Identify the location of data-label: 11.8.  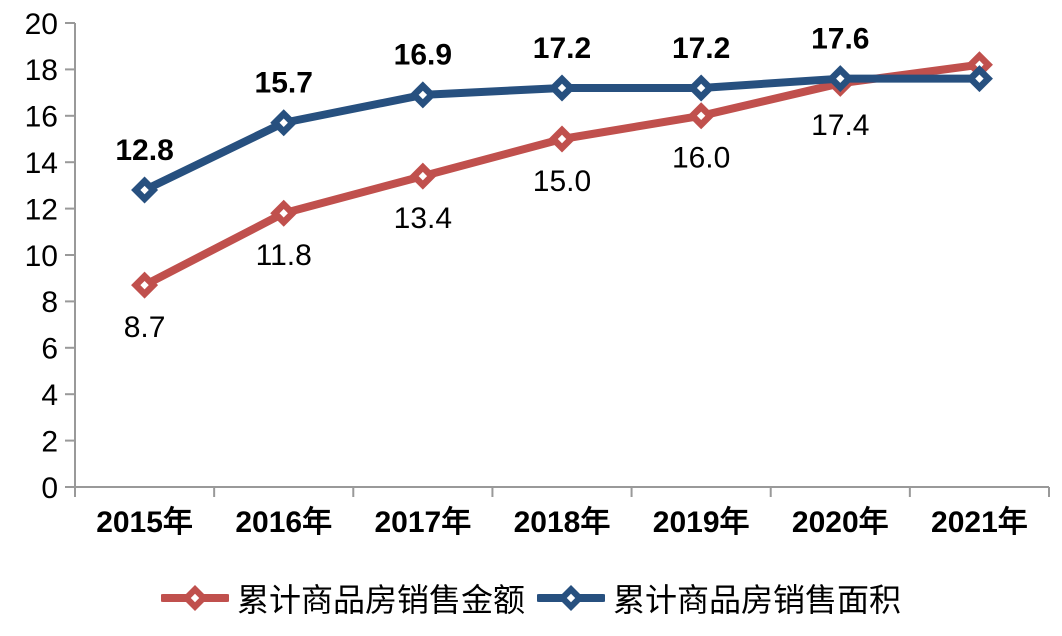
(284, 255).